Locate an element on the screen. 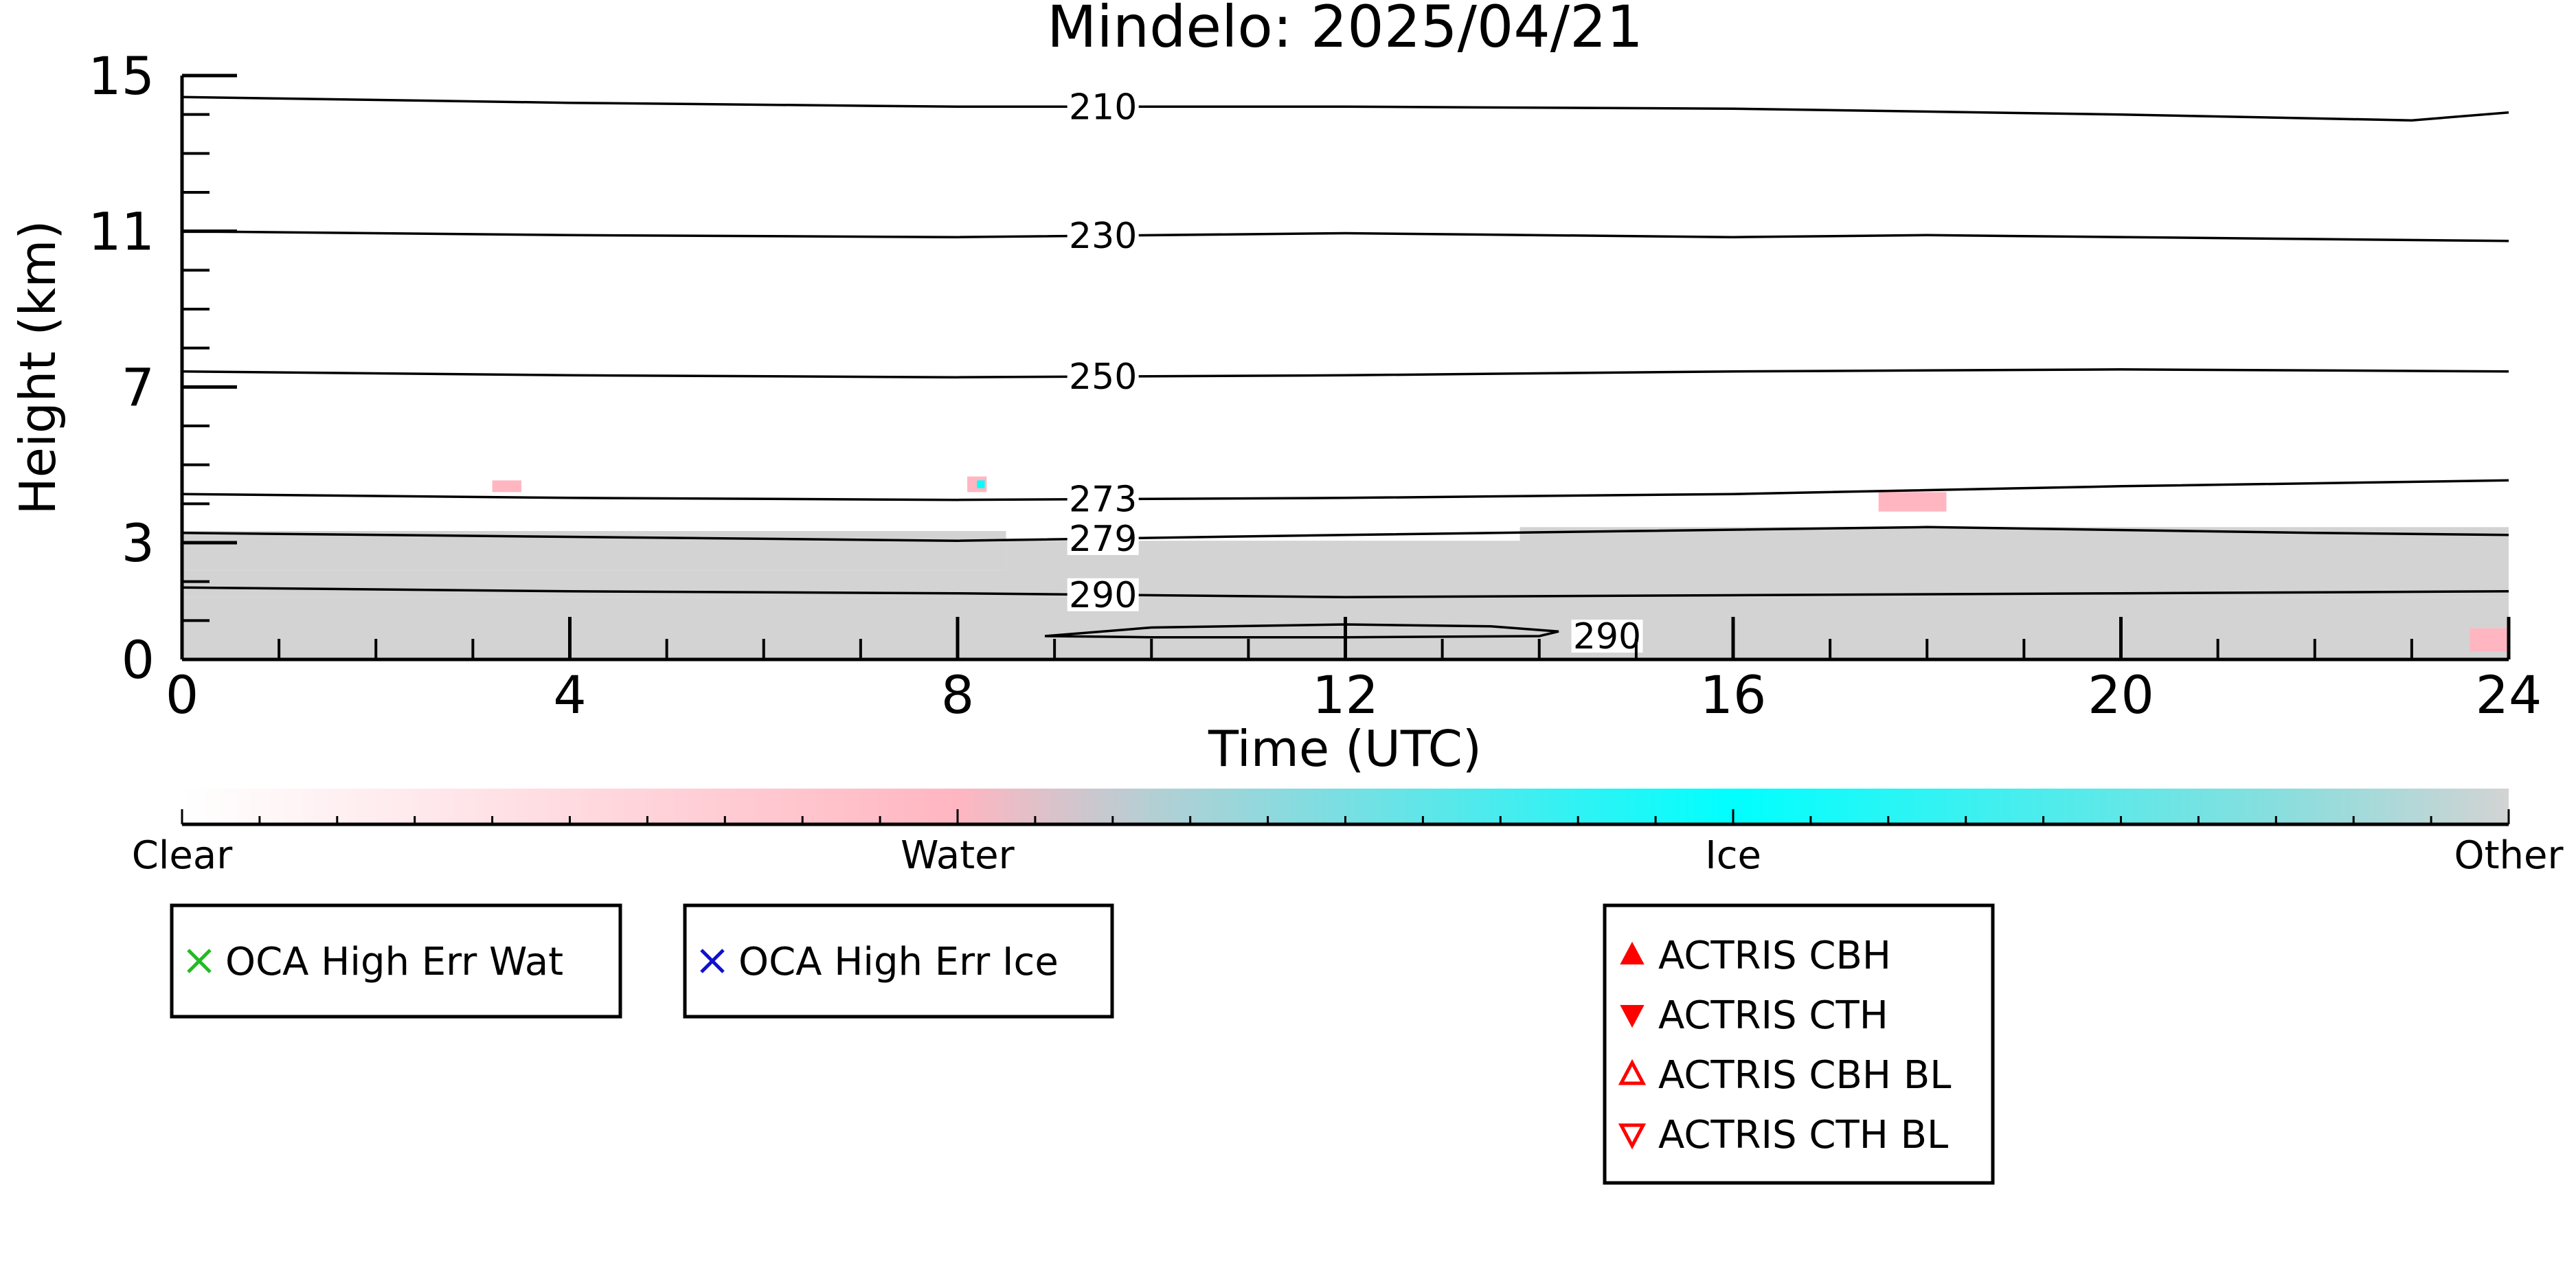 The image size is (2576, 1288). legend-box-2: OCA High Err Ice is located at coordinates (898, 961).